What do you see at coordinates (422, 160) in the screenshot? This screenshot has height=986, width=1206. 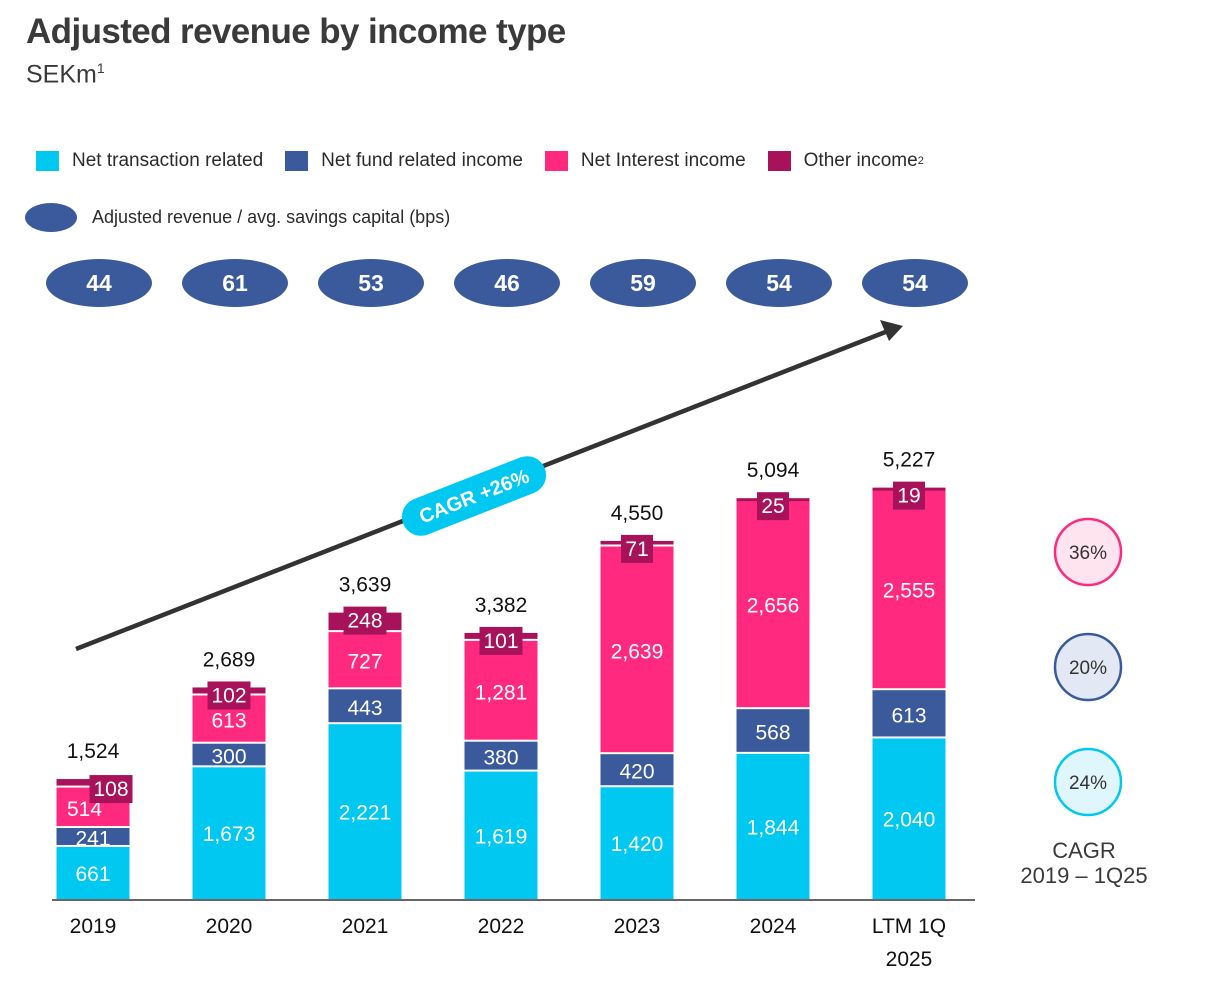 I see `legend-label-fund: Net fund related income` at bounding box center [422, 160].